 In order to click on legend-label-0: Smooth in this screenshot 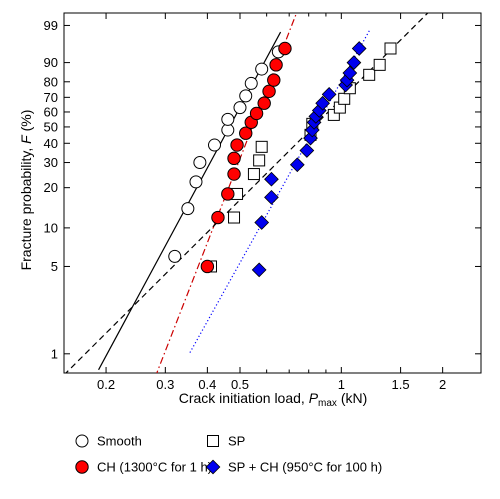, I will do `click(119, 441)`.